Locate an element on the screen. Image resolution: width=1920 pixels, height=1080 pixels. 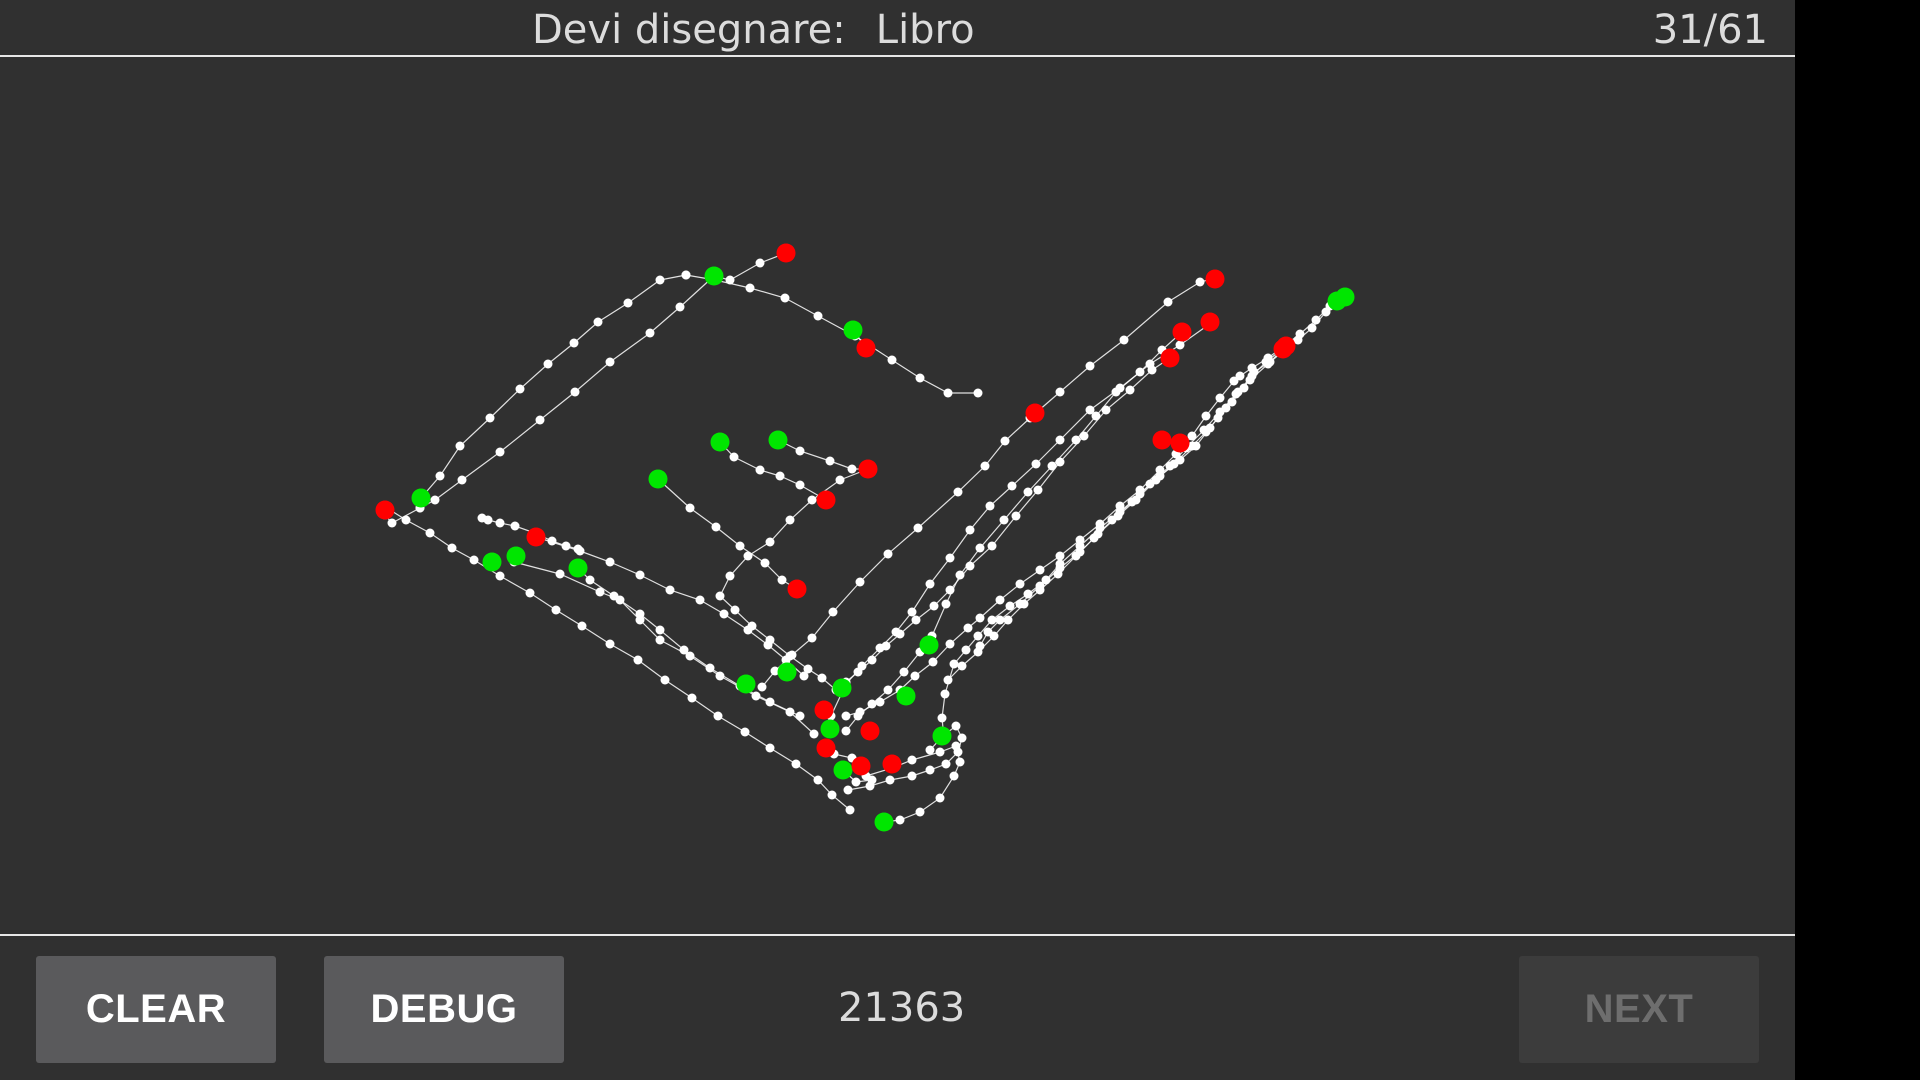
clear-button: CLEAR is located at coordinates (156, 1009).